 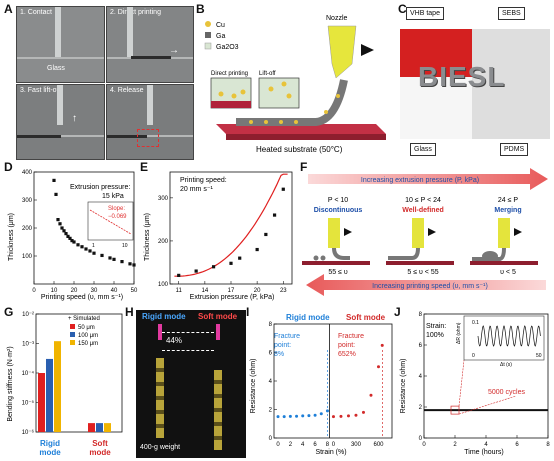 What do you see at coordinates (27, 201) in the screenshot?
I see `y-tick-label: 300` at bounding box center [27, 201].